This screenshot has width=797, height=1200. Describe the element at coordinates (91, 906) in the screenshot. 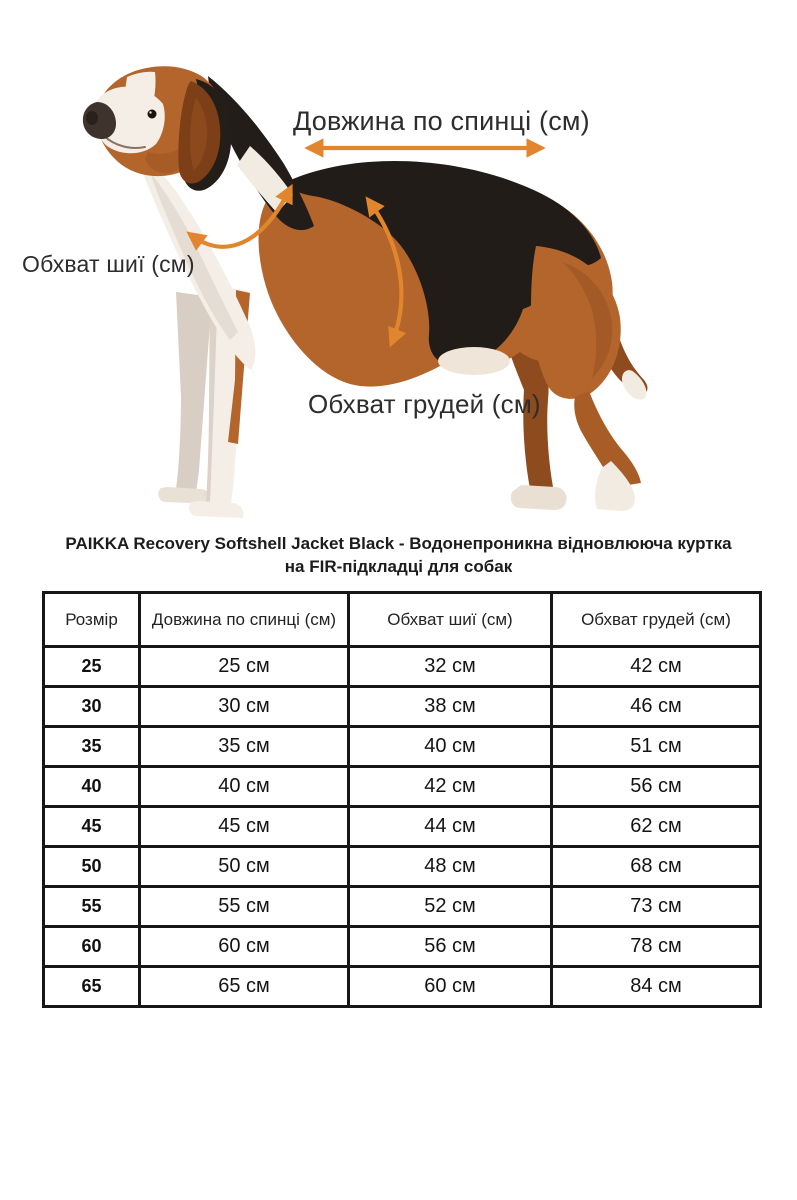

I see `cell-size: 55` at that location.